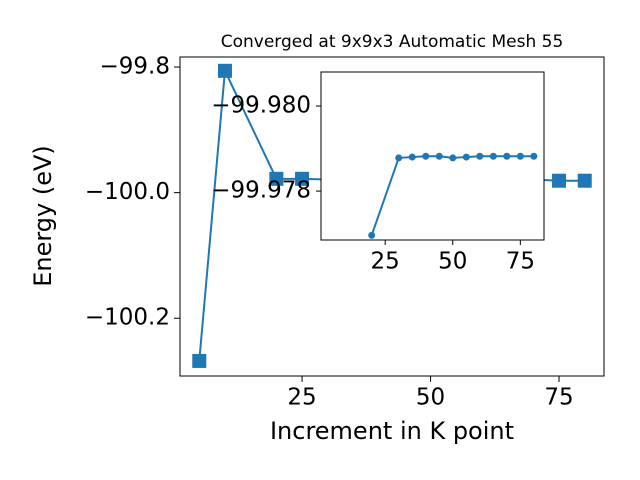 The width and height of the screenshot is (640, 480). Describe the element at coordinates (127, 318) in the screenshot. I see `y-tick-label: −100.2` at that location.